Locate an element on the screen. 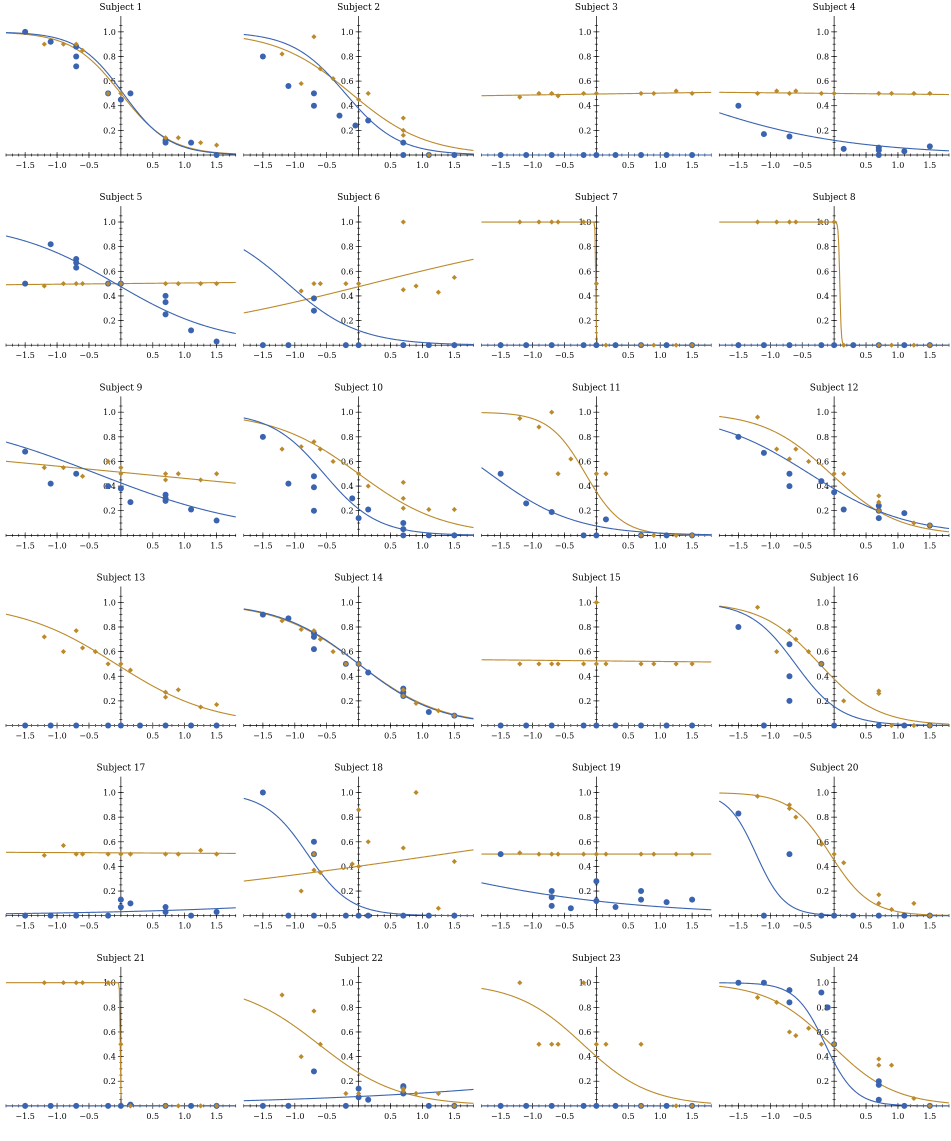 The image size is (951, 1141). panel-title: Subject 18 is located at coordinates (358, 769).